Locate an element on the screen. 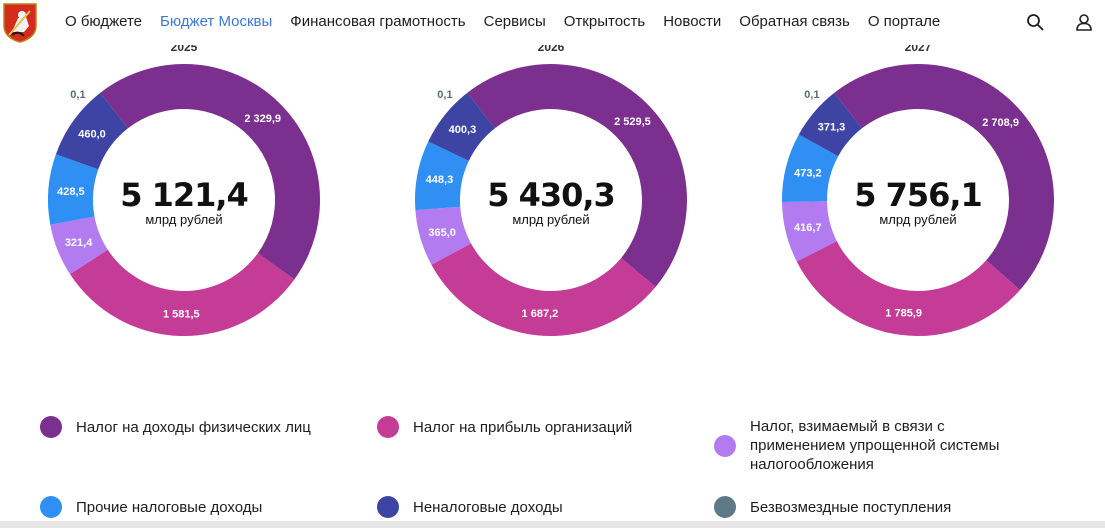  legend-item-profit-tax: Налог на прибыль организаций is located at coordinates (504, 427).